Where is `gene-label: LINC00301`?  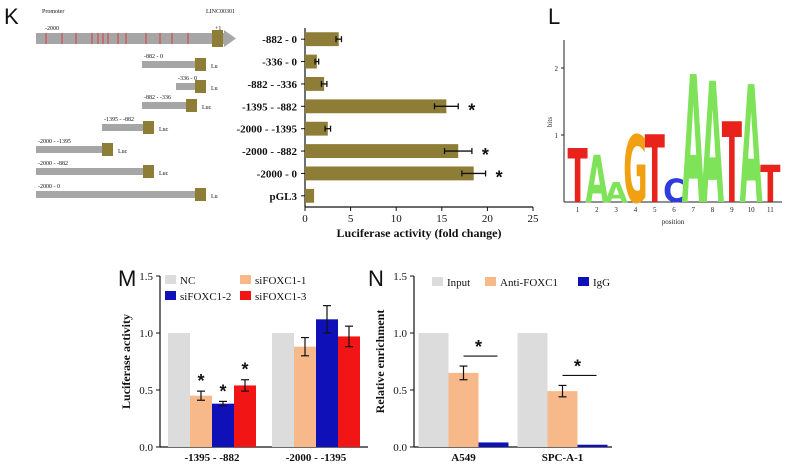
gene-label: LINC00301 is located at coordinates (220, 12).